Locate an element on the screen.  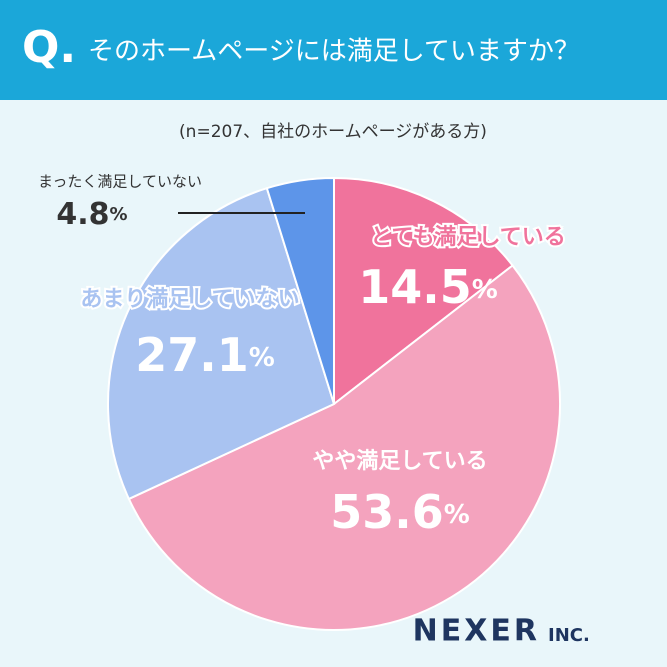
slice-label: とても満足している is located at coordinates (468, 237).